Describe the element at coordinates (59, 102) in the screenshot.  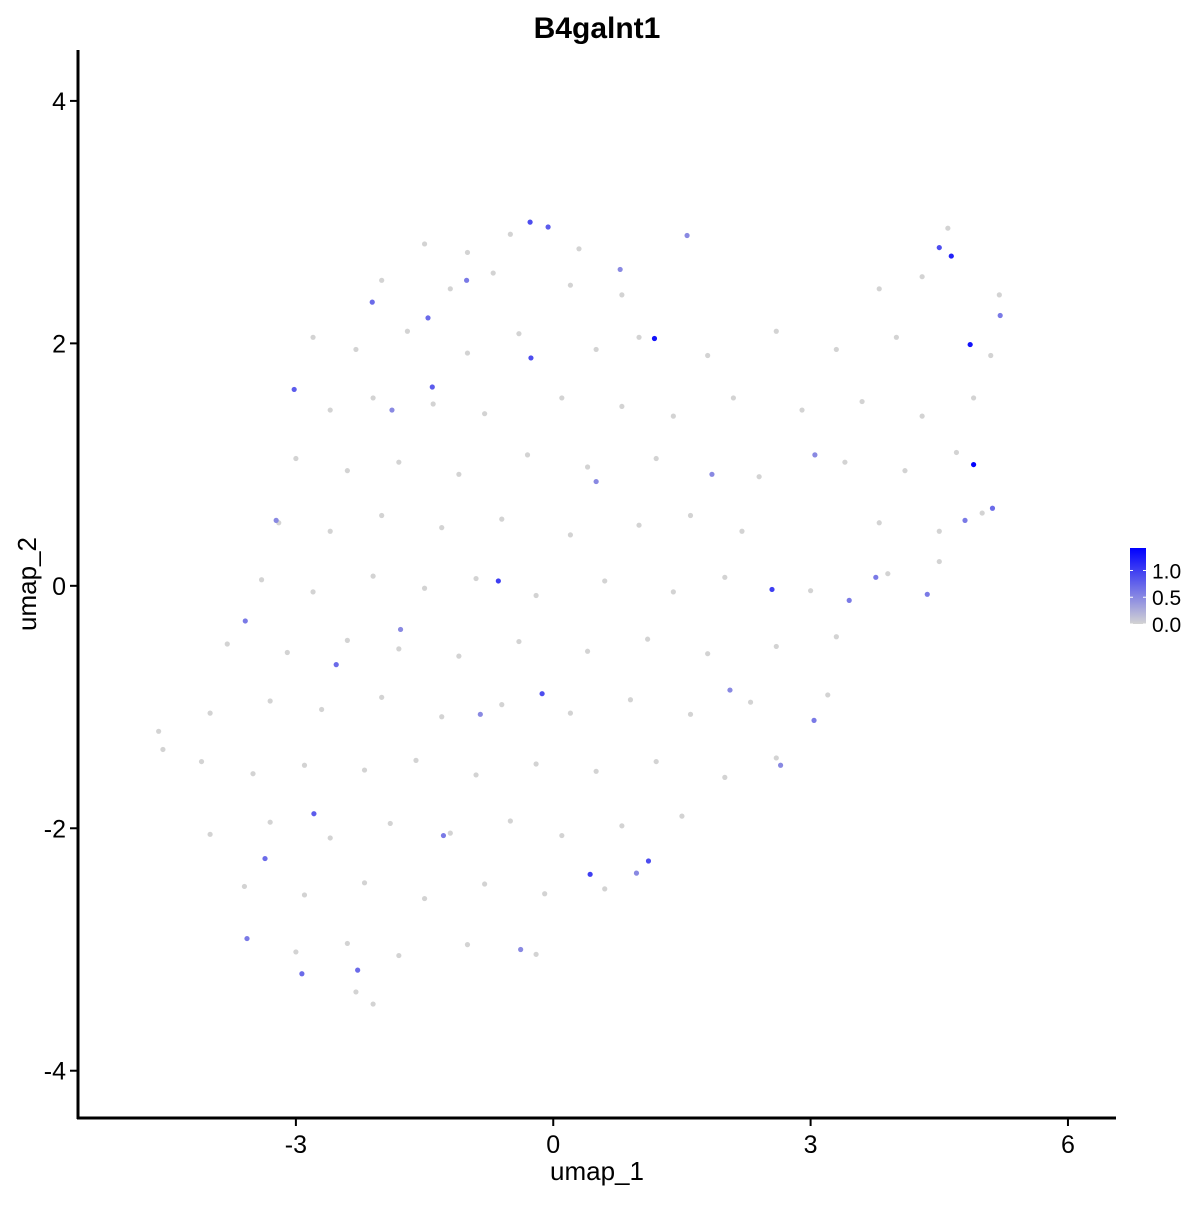
I see `y-tick-label: 4` at that location.